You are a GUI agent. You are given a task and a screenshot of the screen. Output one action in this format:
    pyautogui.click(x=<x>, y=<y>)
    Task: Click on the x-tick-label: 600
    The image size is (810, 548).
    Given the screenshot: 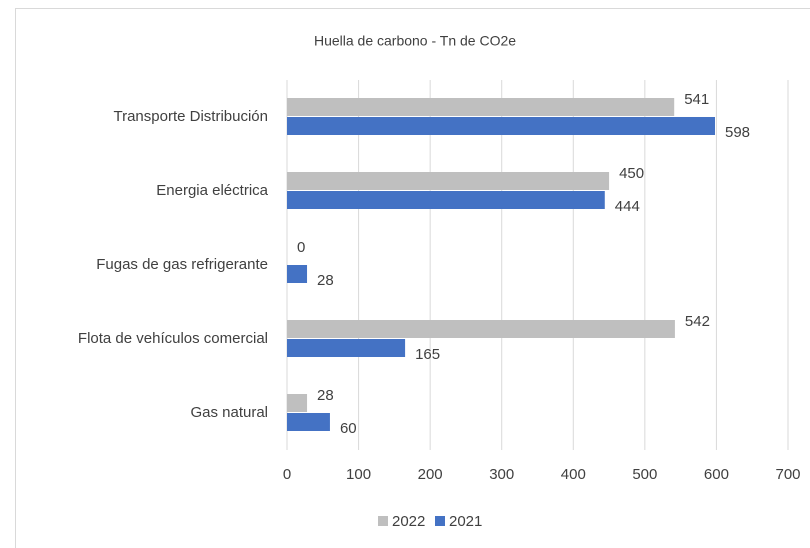 What is the action you would take?
    pyautogui.click(x=716, y=474)
    